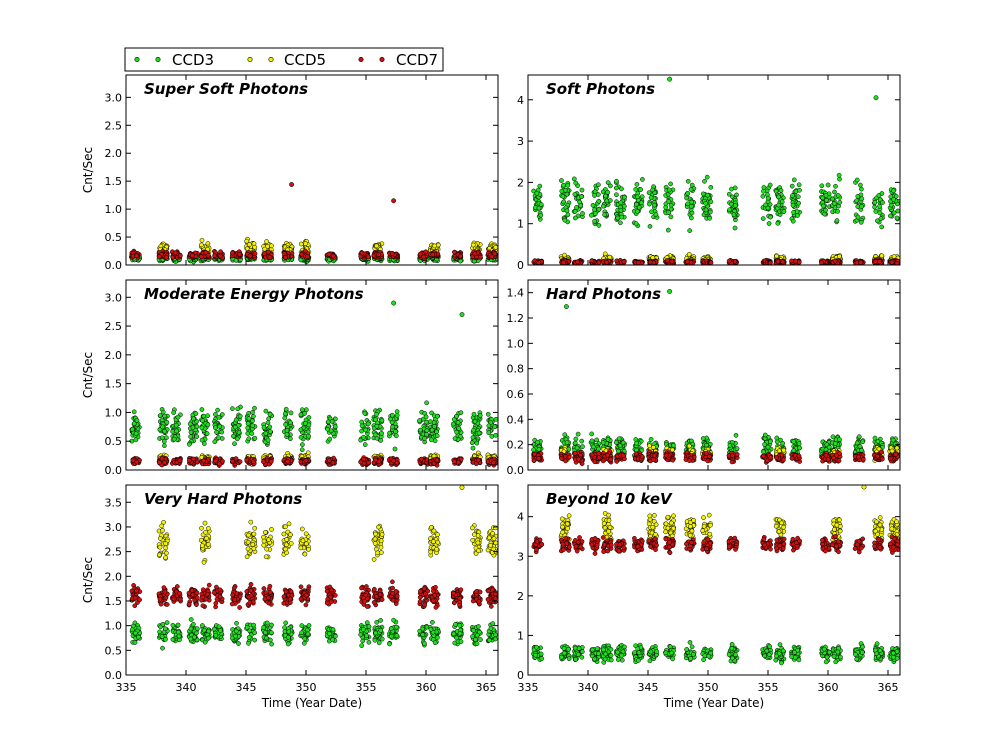 The image size is (1000, 754). What do you see at coordinates (520, 265) in the screenshot?
I see `y-tick-label: 0` at bounding box center [520, 265].